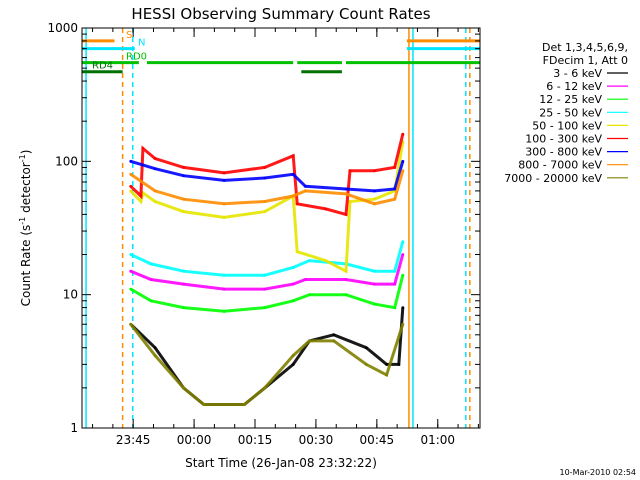 The height and width of the screenshot is (480, 640). What do you see at coordinates (574, 86) in the screenshot?
I see `legend-label-1: 6 - 12 keV` at bounding box center [574, 86].